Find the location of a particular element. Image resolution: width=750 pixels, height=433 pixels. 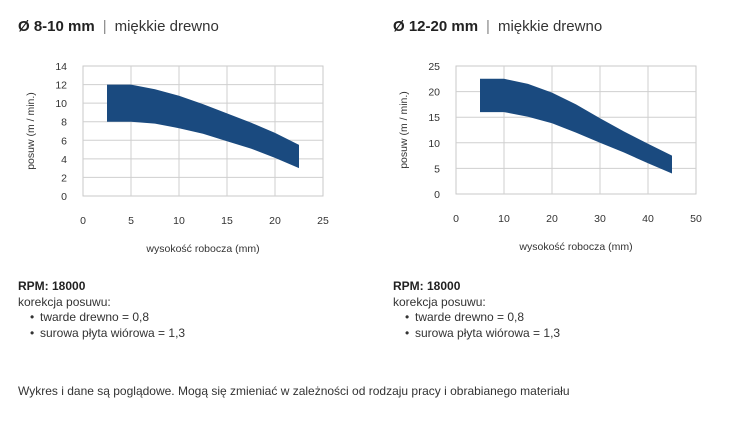

y-tick-label: 25 is located at coordinates (434, 67).